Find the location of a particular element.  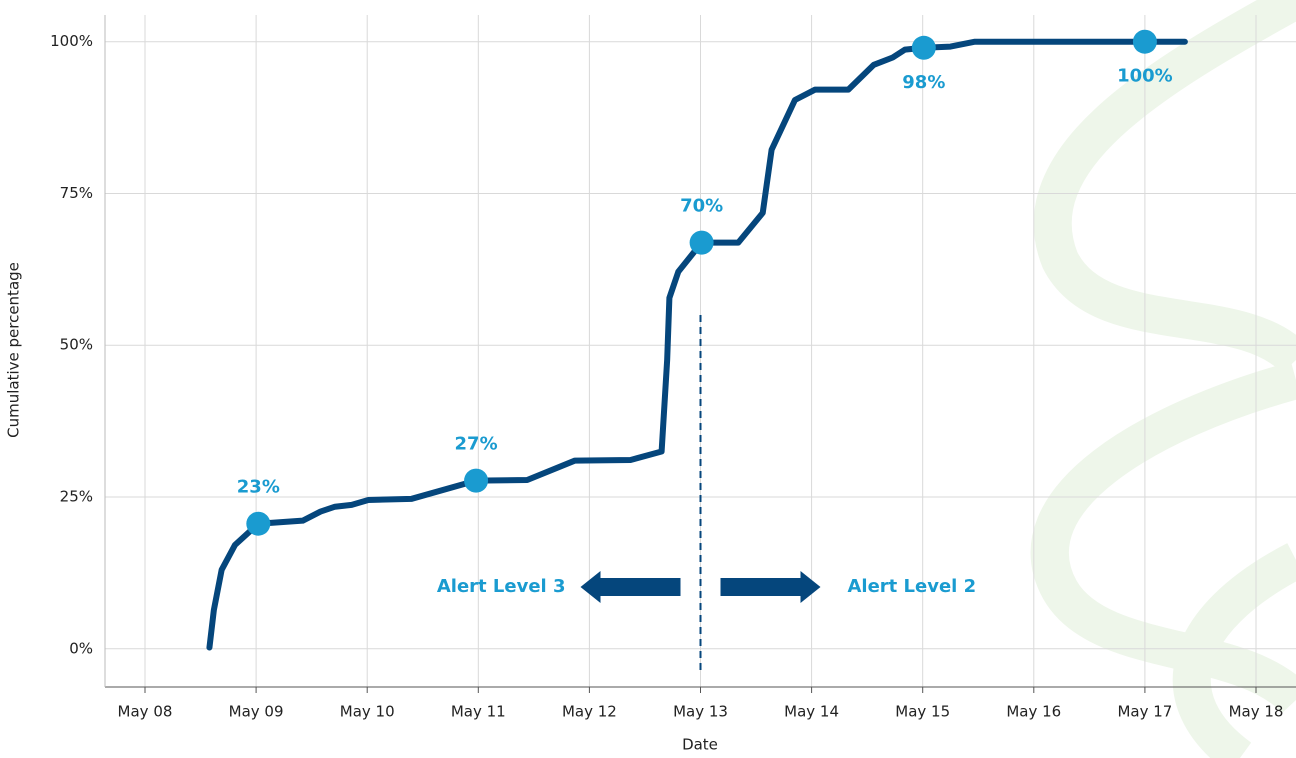

alert-label: Alert Level 3 is located at coordinates (501, 586).